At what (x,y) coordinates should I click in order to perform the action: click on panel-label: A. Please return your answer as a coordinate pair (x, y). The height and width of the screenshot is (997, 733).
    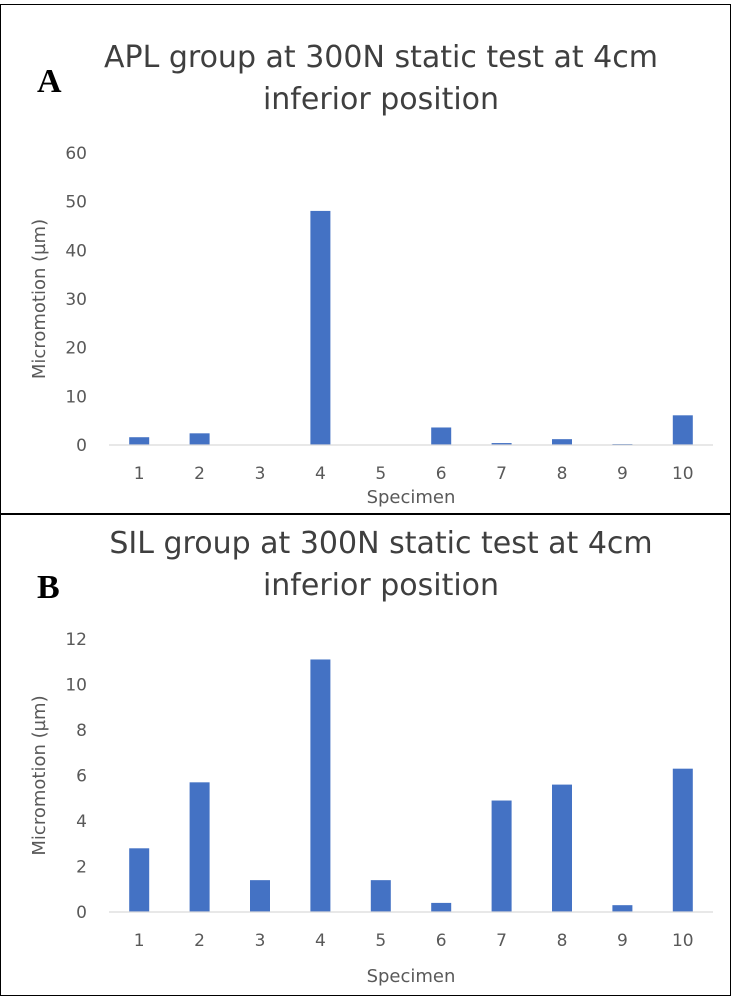
    Looking at the image, I should click on (49, 81).